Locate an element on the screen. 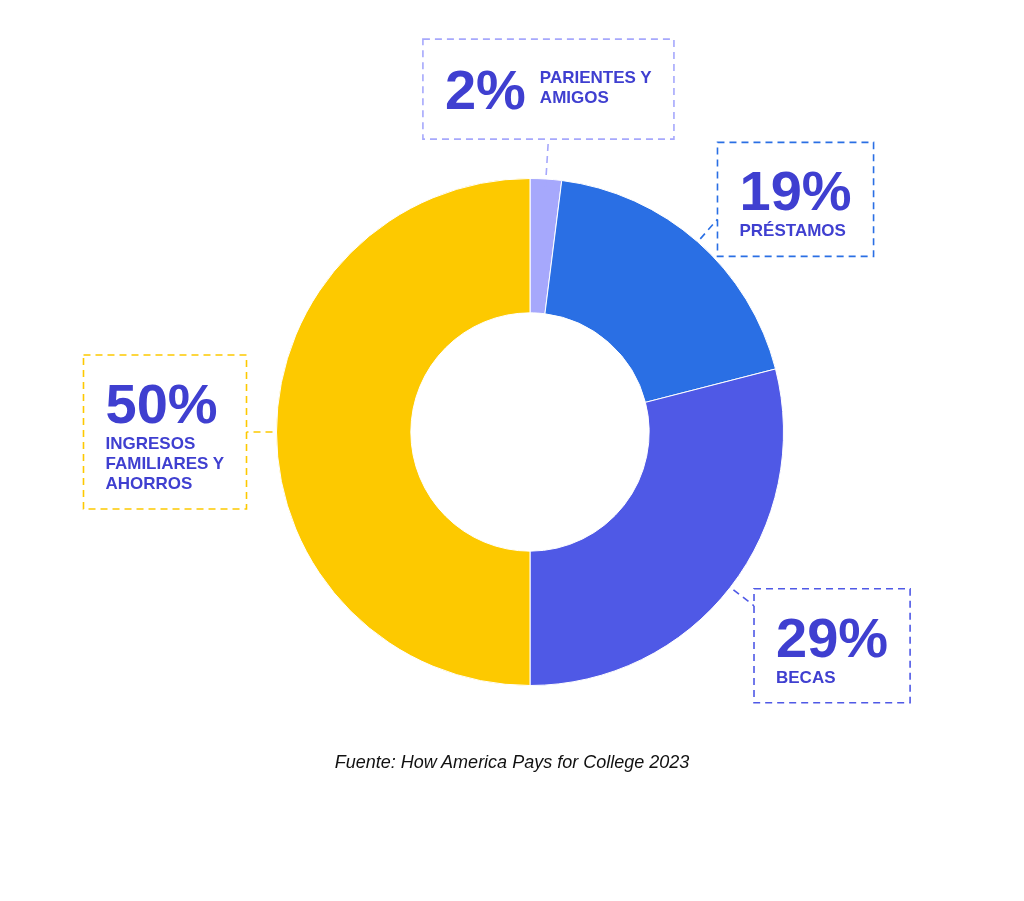 Image resolution: width=1024 pixels, height=901 pixels. data-label: 29% is located at coordinates (832, 637).